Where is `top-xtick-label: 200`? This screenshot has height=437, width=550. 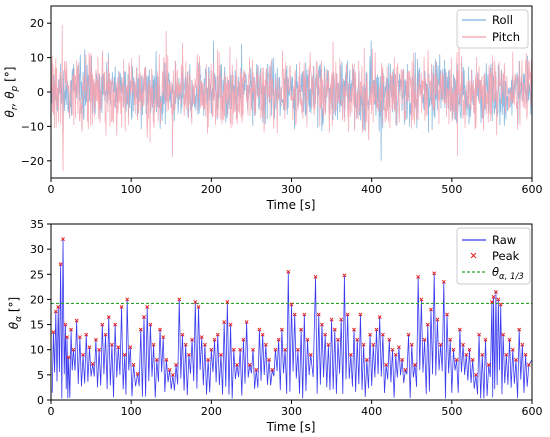 top-xtick-label: 200 is located at coordinates (211, 189).